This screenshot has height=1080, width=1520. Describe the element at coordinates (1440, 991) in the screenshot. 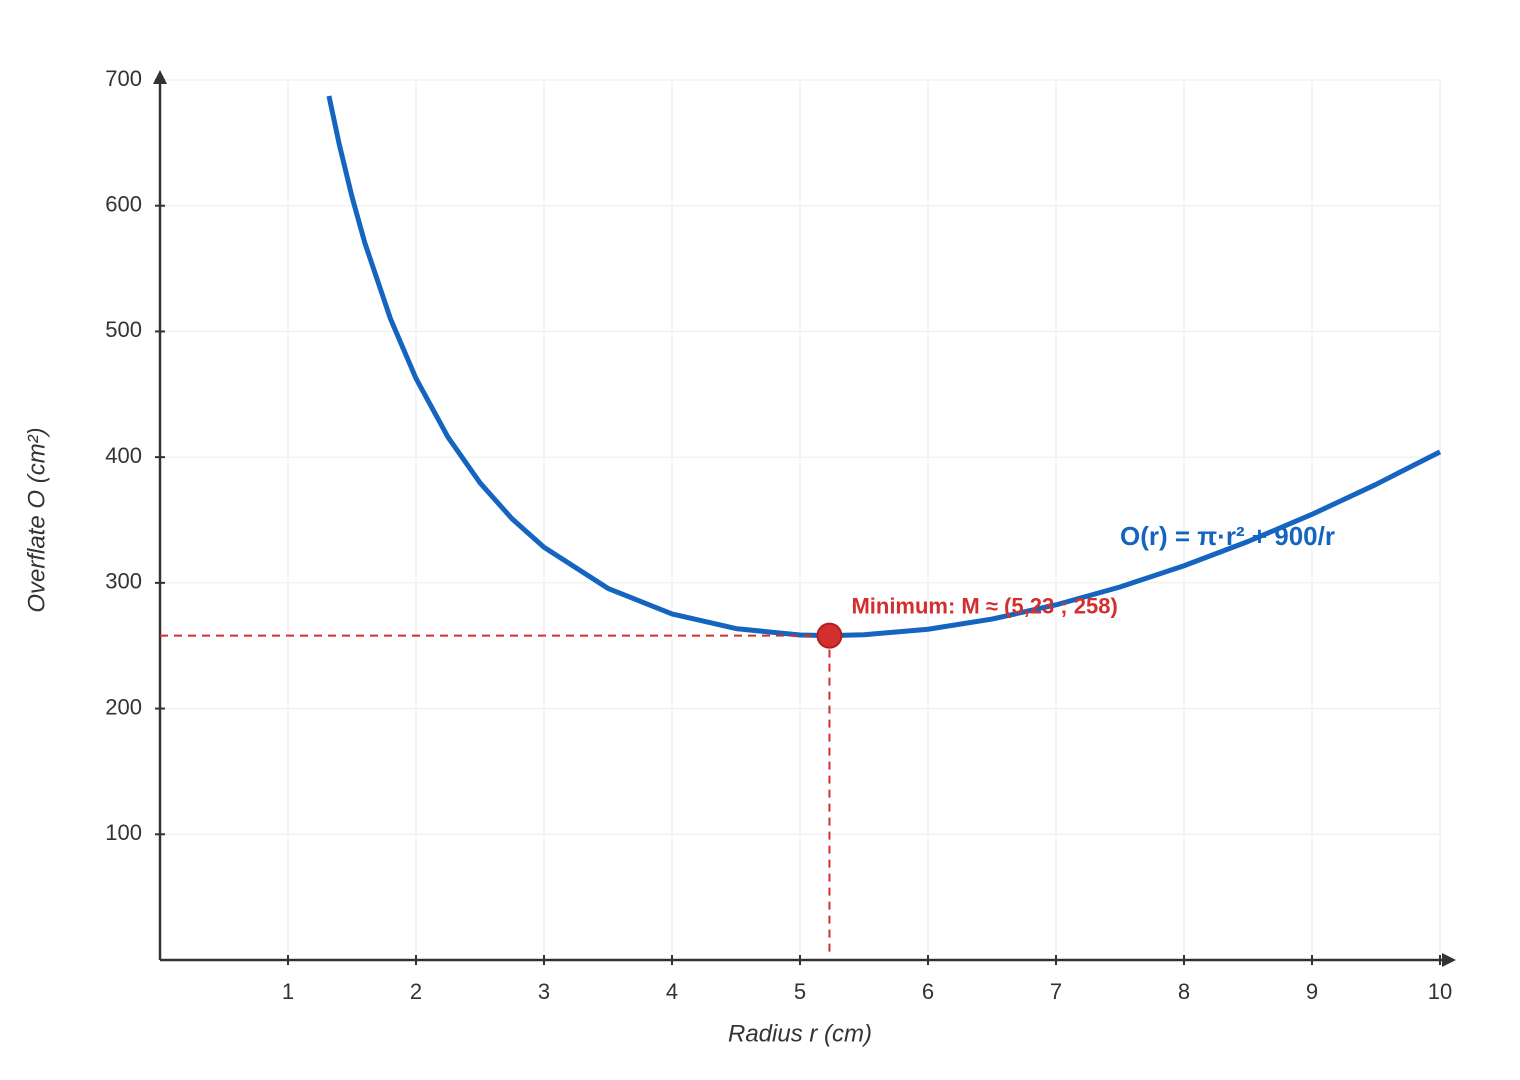

I see `x-tick-label: 10` at that location.